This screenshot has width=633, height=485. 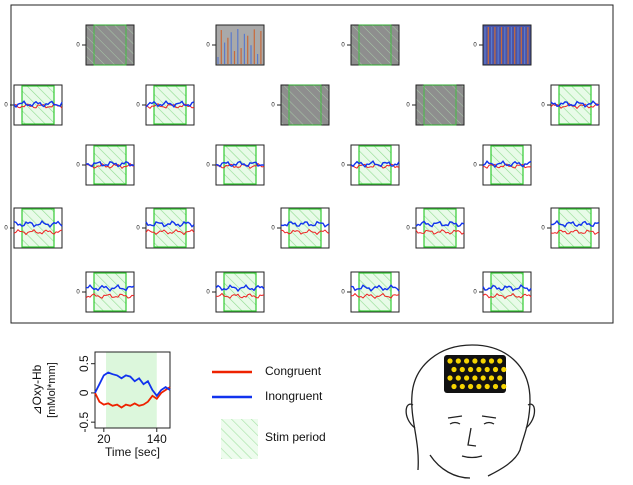 What do you see at coordinates (104, 439) in the screenshot?
I see `x-tick-label: 20` at bounding box center [104, 439].